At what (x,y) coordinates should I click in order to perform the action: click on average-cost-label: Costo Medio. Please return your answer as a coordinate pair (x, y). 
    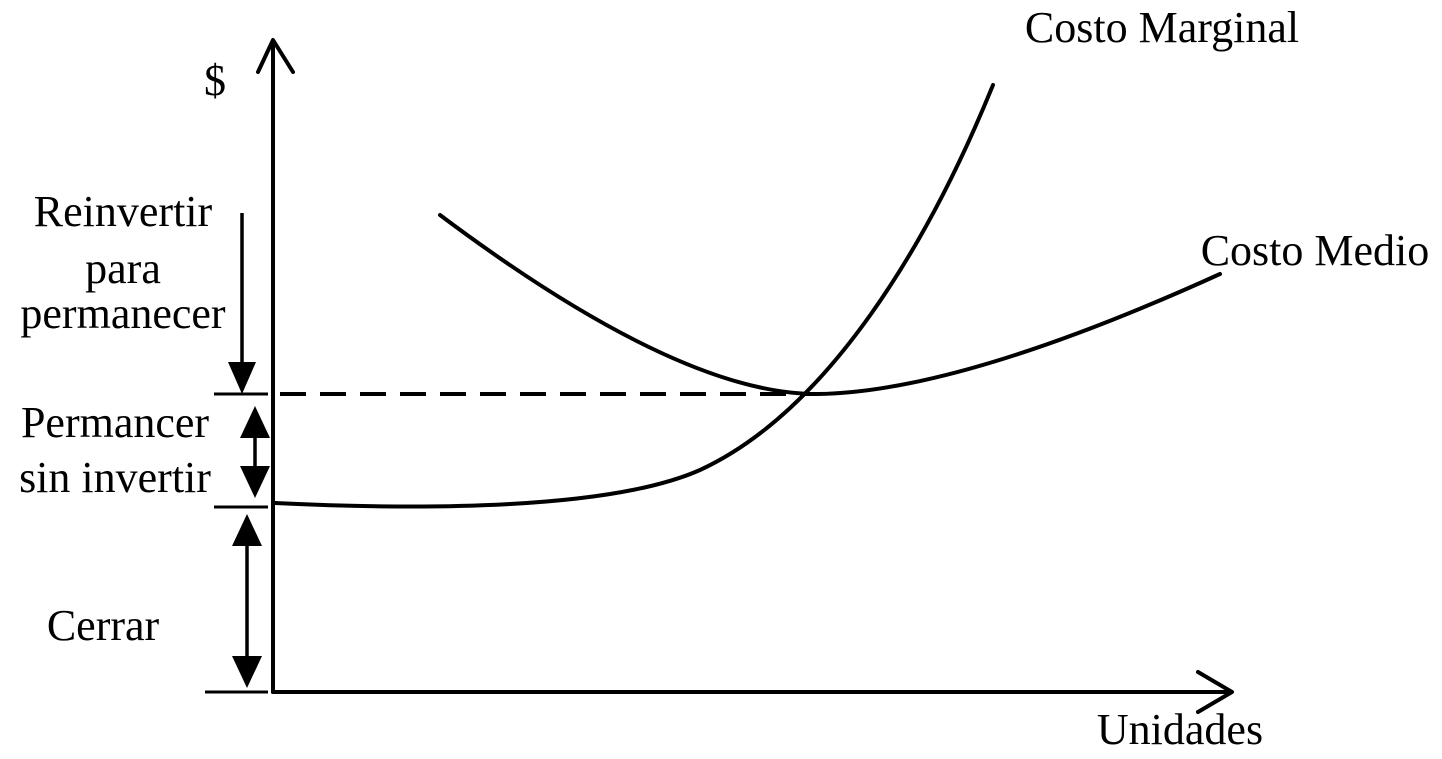
    Looking at the image, I should click on (1315, 250).